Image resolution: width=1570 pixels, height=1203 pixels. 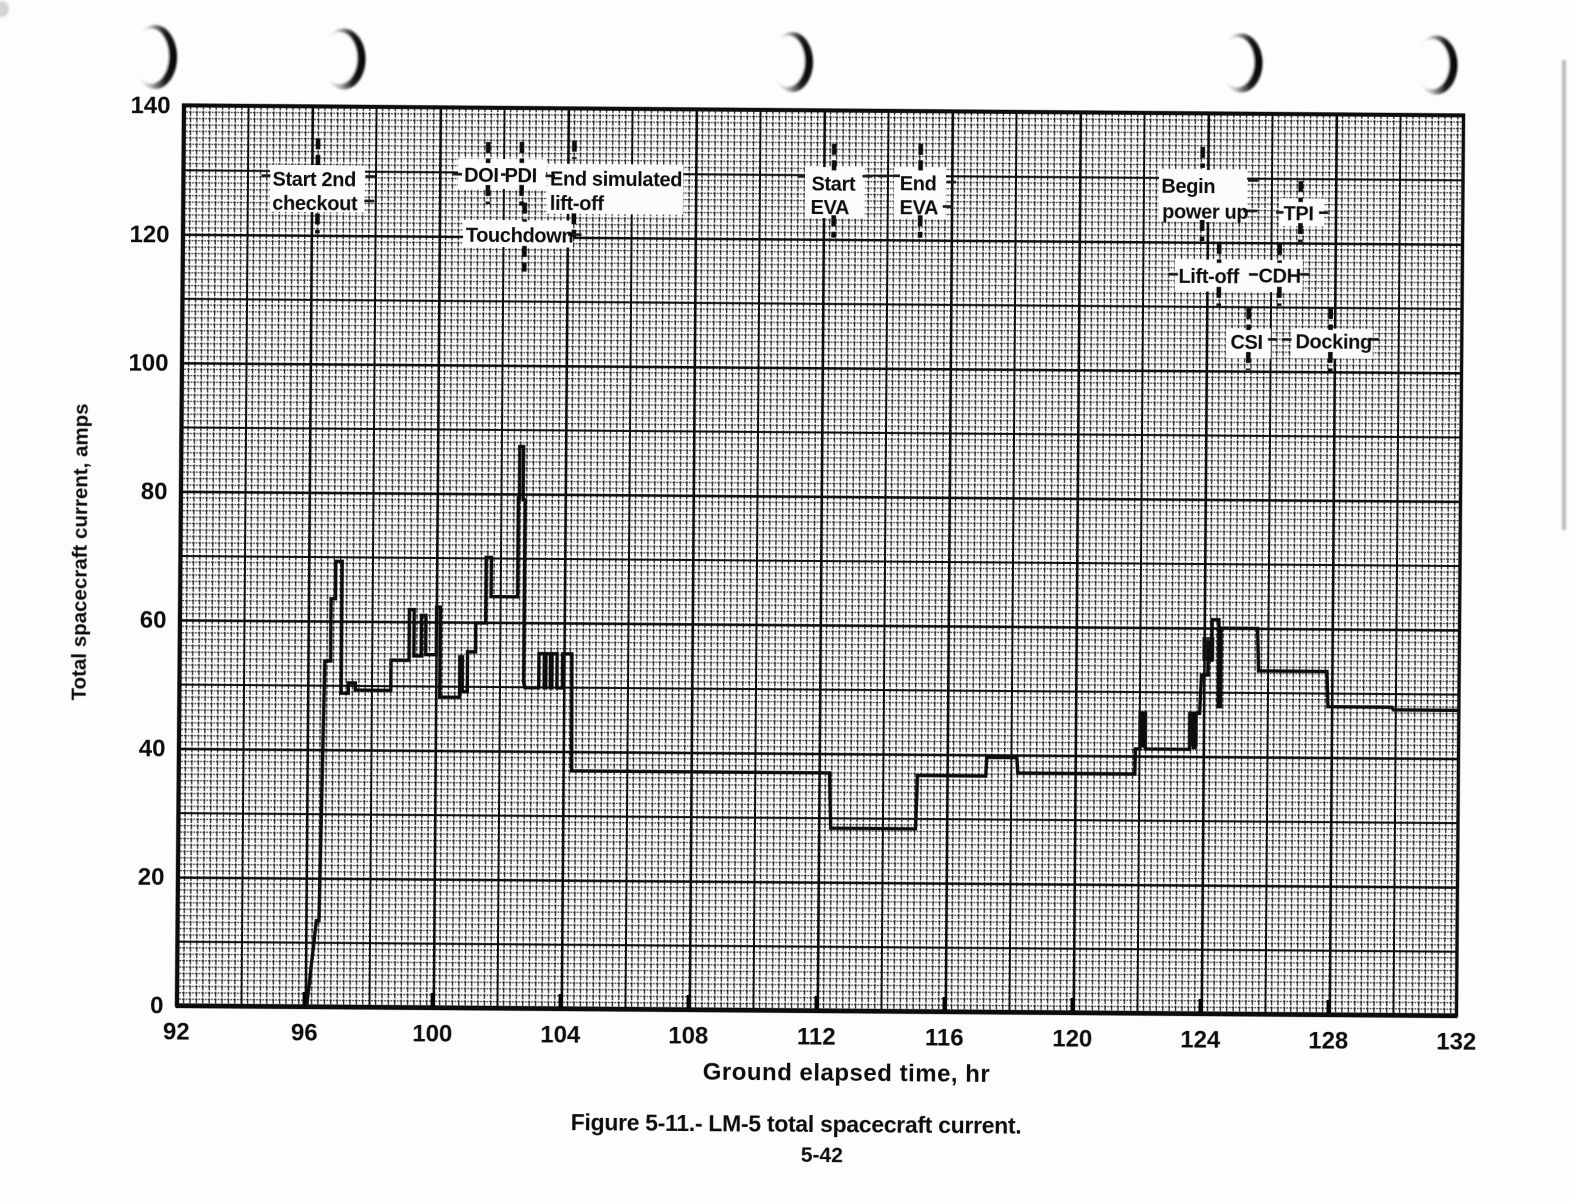 I want to click on svg-text: Touchdown, so click(x=520, y=236).